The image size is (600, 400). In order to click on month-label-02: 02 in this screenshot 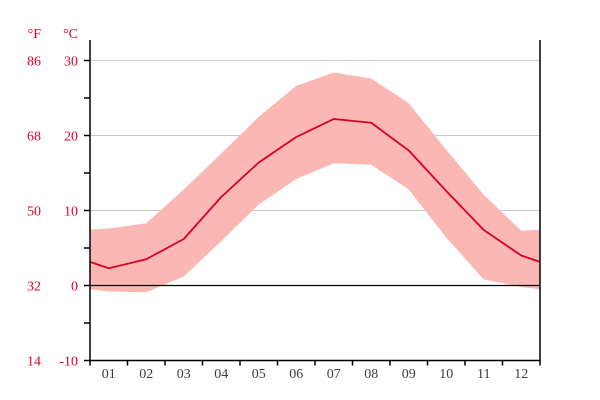, I will do `click(146, 374)`.